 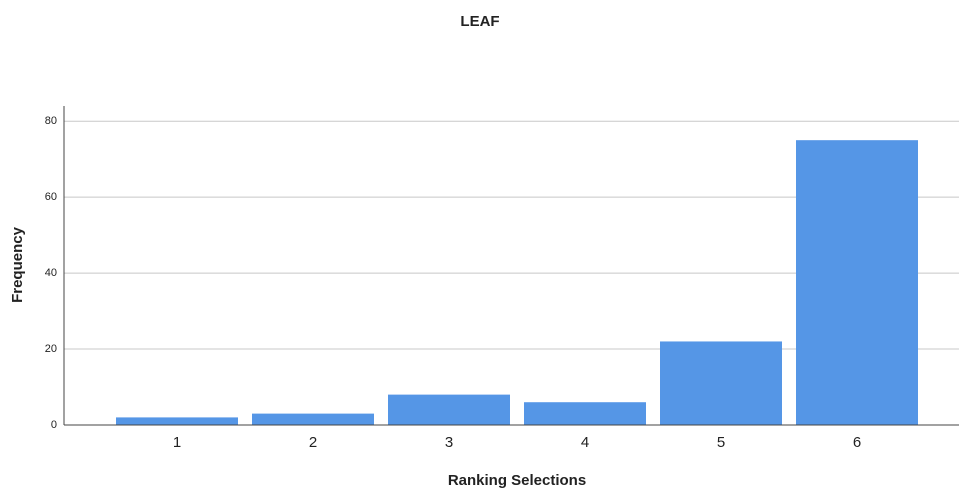 I want to click on y-tick-label: 60, so click(x=51, y=197).